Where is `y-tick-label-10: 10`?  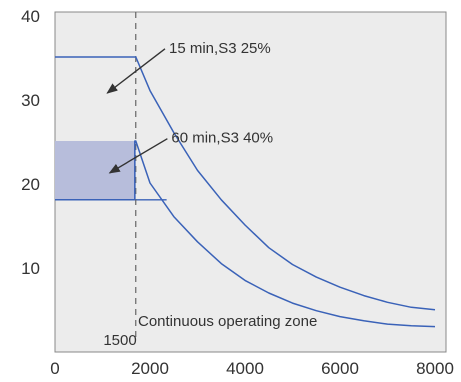
y-tick-label-10: 10 is located at coordinates (30, 268).